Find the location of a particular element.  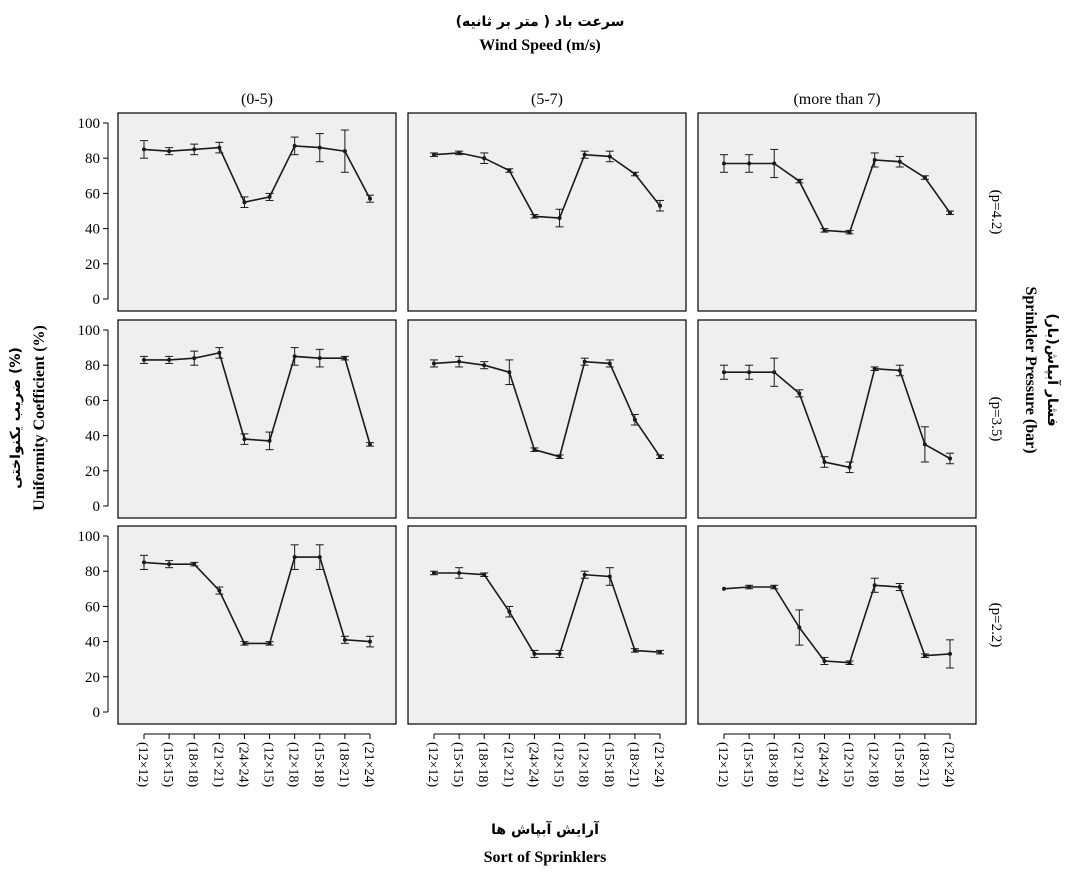

y-tick-label: 100 is located at coordinates (89, 124).